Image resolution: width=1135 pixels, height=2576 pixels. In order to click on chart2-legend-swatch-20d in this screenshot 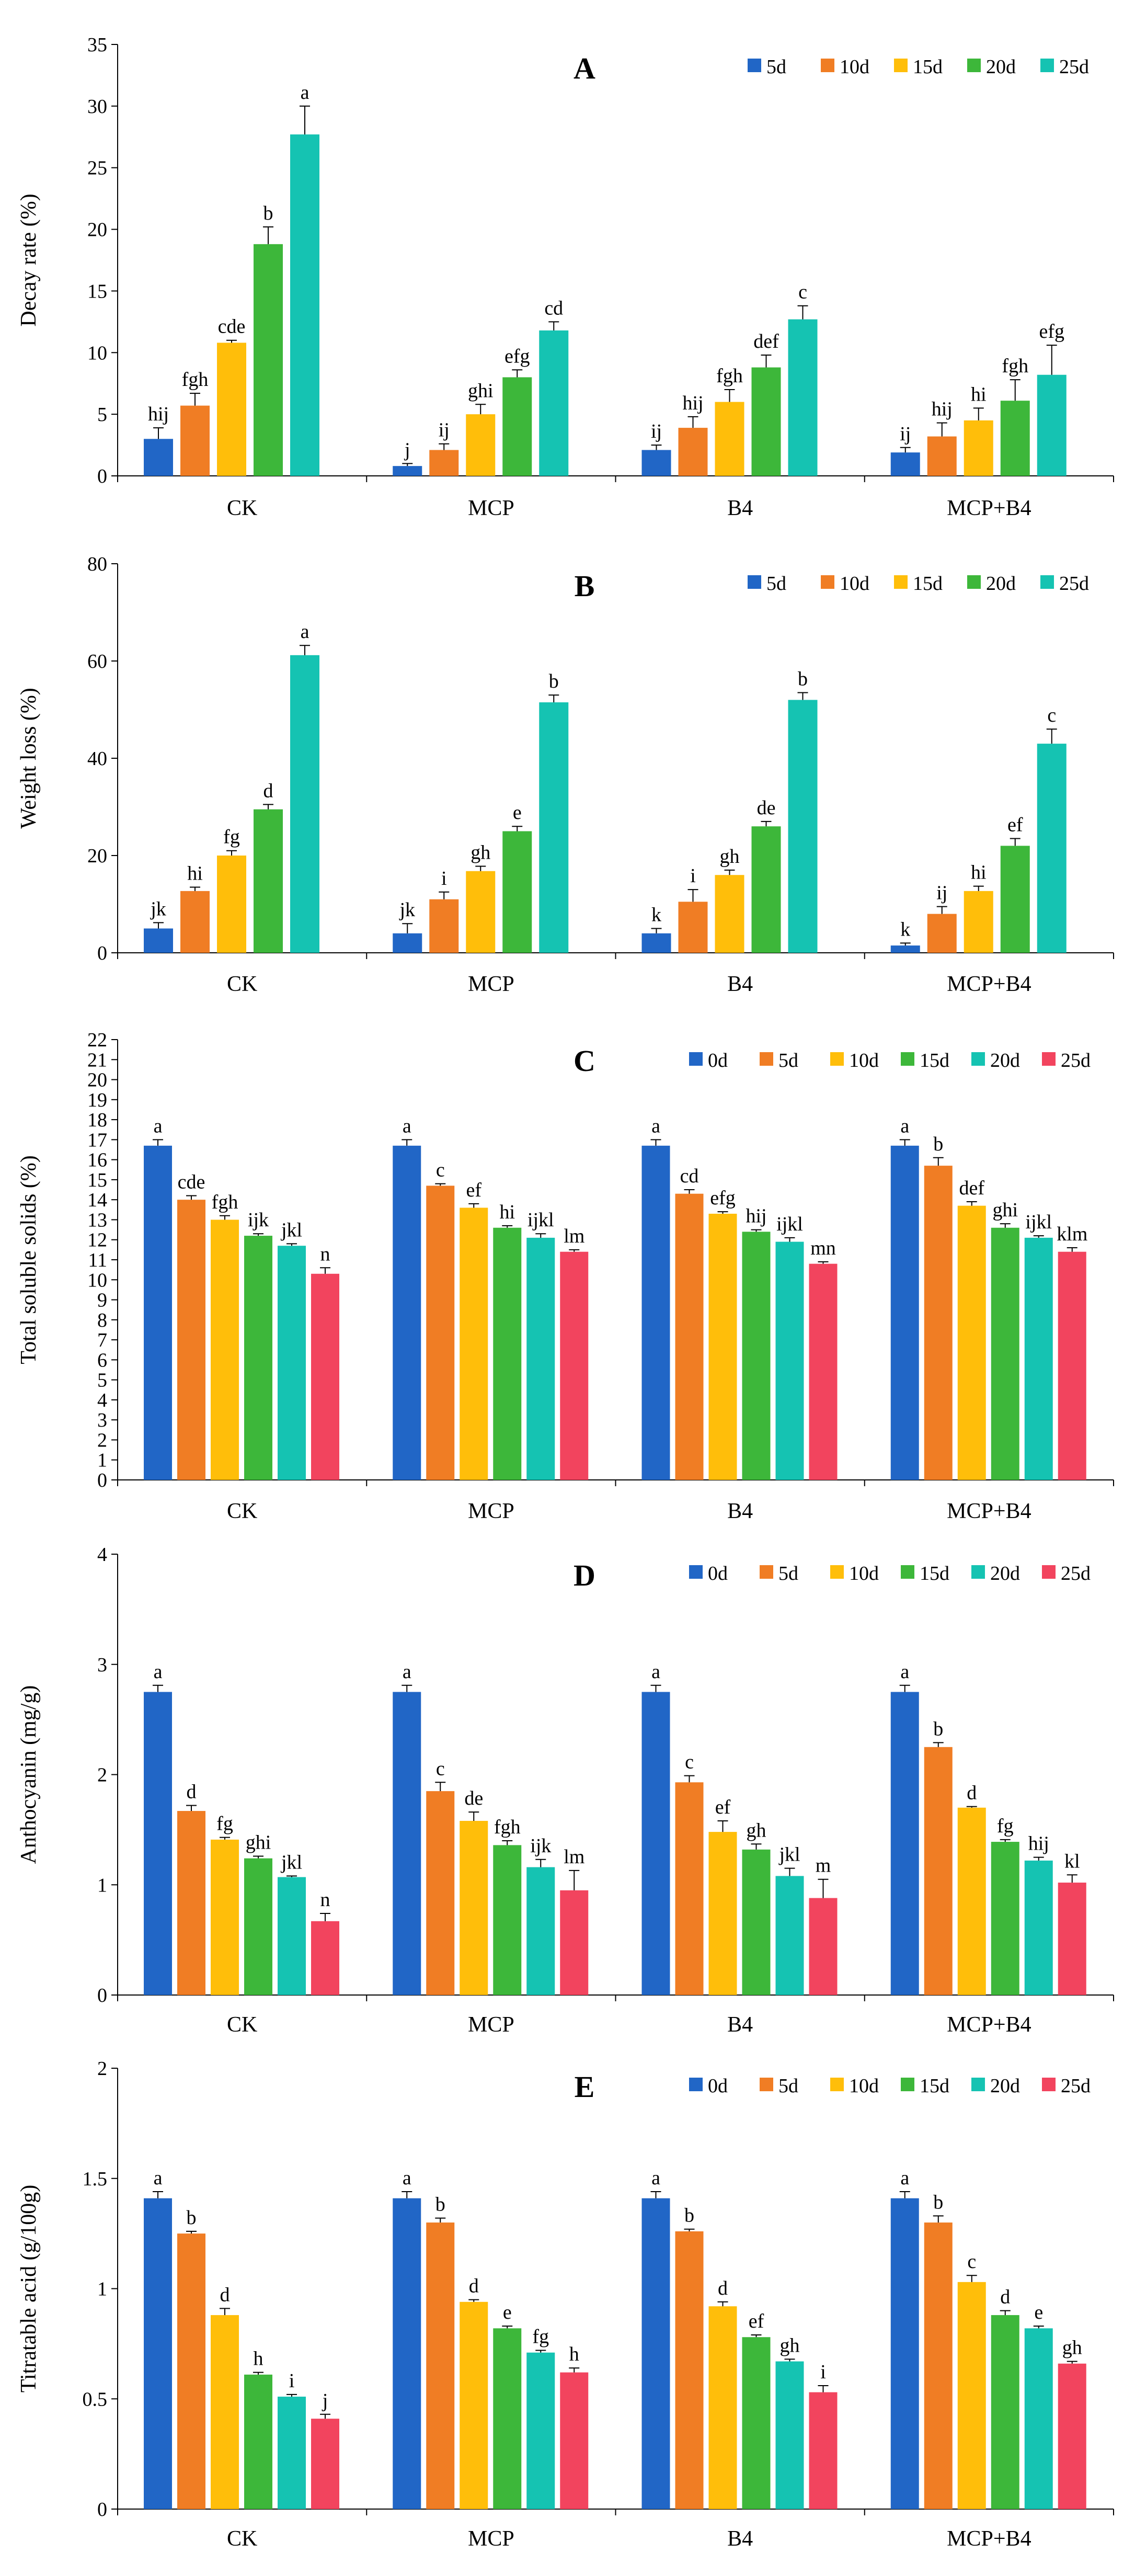, I will do `click(974, 582)`.